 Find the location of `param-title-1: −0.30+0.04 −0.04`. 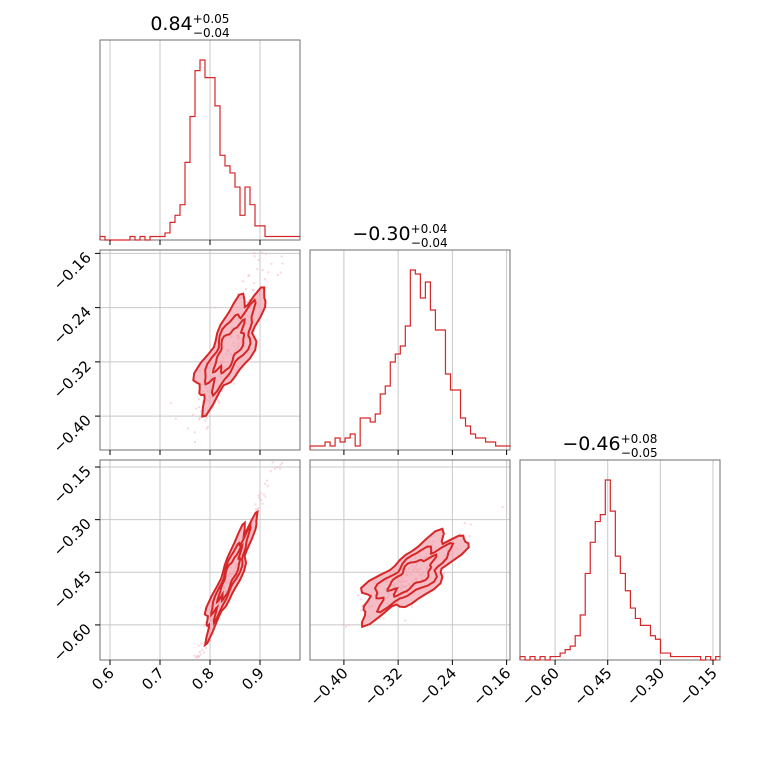

param-title-1: −0.30+0.04 −0.04 is located at coordinates (399, 236).